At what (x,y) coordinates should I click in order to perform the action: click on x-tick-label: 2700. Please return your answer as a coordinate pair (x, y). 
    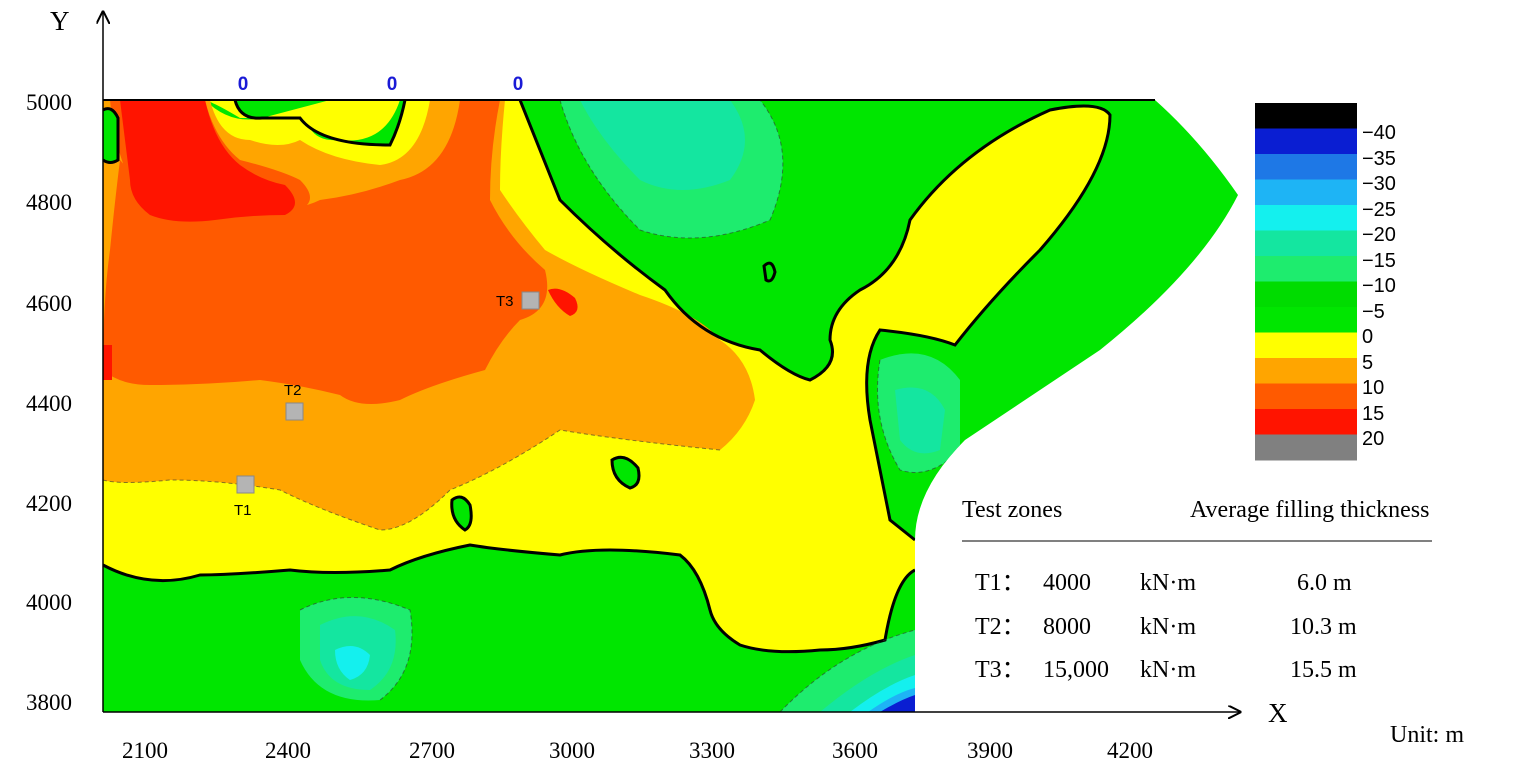
    Looking at the image, I should click on (432, 750).